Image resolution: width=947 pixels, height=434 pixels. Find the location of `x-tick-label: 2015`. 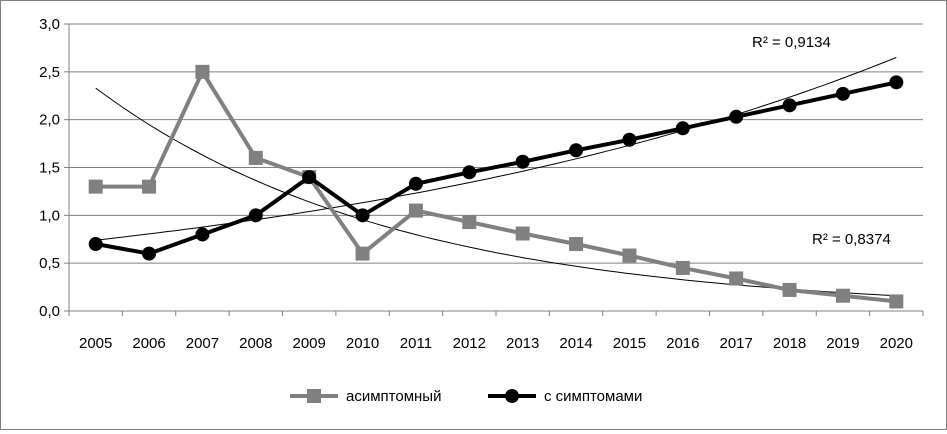

x-tick-label: 2015 is located at coordinates (629, 343).